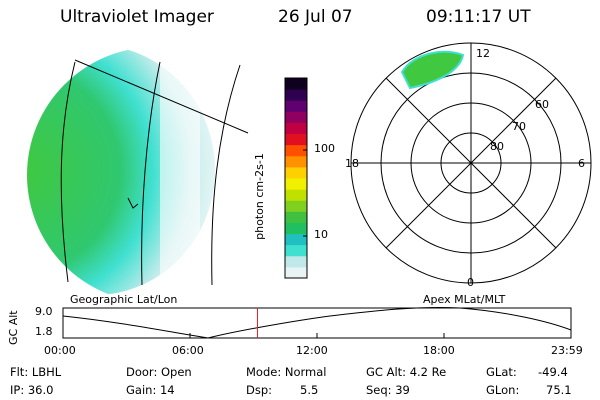 This screenshot has height=400, width=600. Describe the element at coordinates (470, 282) in the screenshot. I see `mlt-label-0: 0` at that location.